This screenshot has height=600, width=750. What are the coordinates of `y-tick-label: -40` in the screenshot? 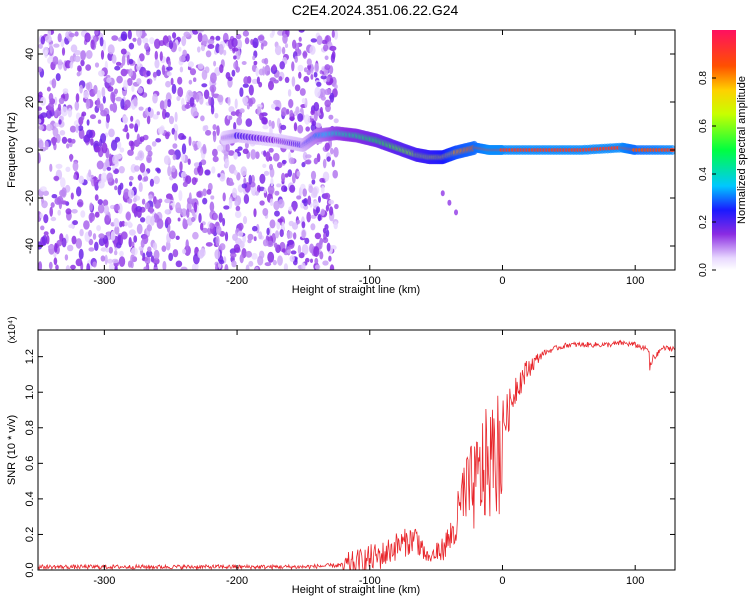 It's located at (30, 246).